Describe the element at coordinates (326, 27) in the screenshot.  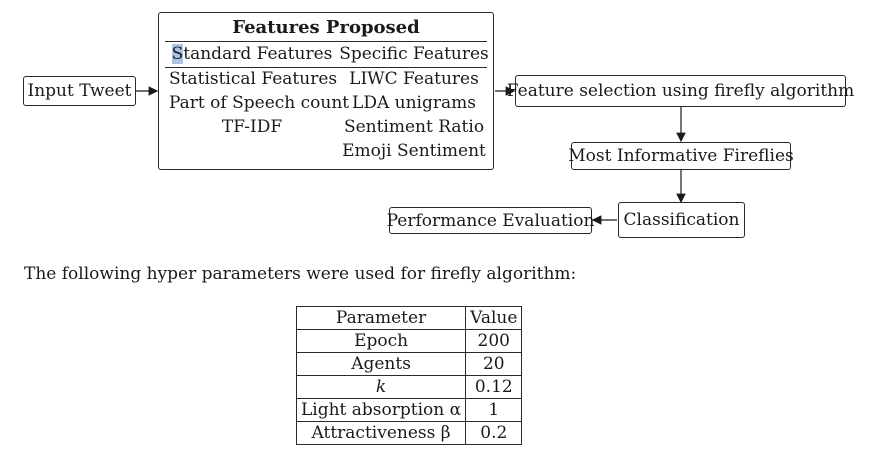
I see `features-title: Features Proposed` at that location.